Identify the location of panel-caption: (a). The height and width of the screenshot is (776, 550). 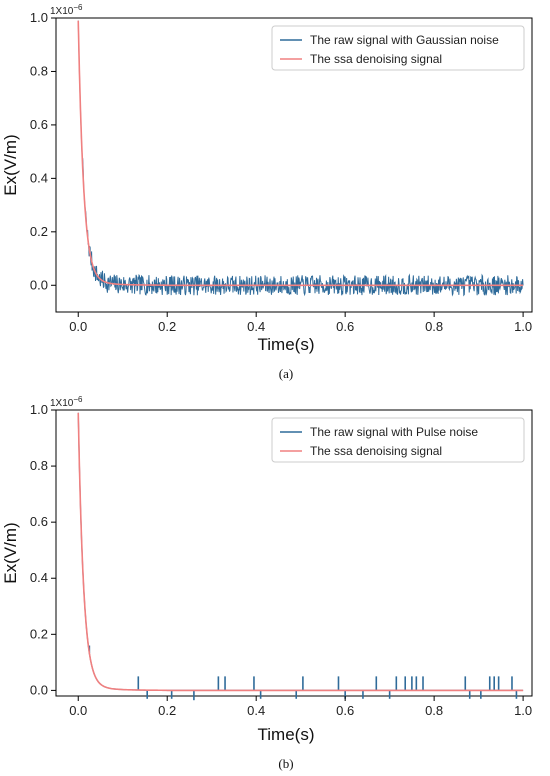
(286, 373).